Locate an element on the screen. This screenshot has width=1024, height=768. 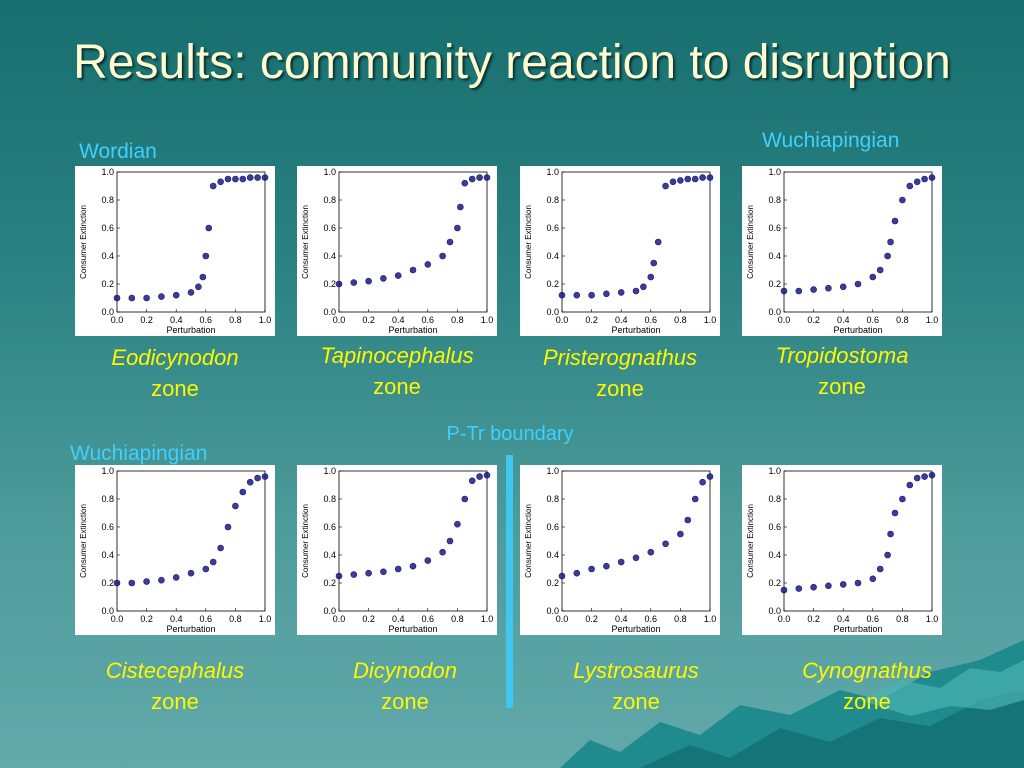
zone-caption: Lystrosaurus zone is located at coordinates (636, 686).